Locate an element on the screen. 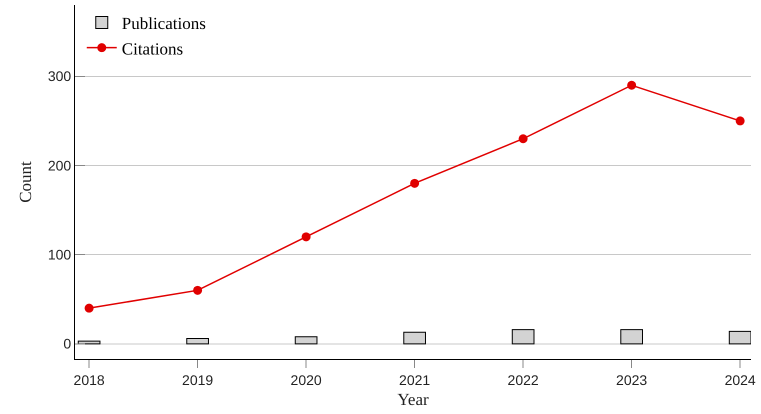  x-tick-label: 2020 is located at coordinates (306, 380).